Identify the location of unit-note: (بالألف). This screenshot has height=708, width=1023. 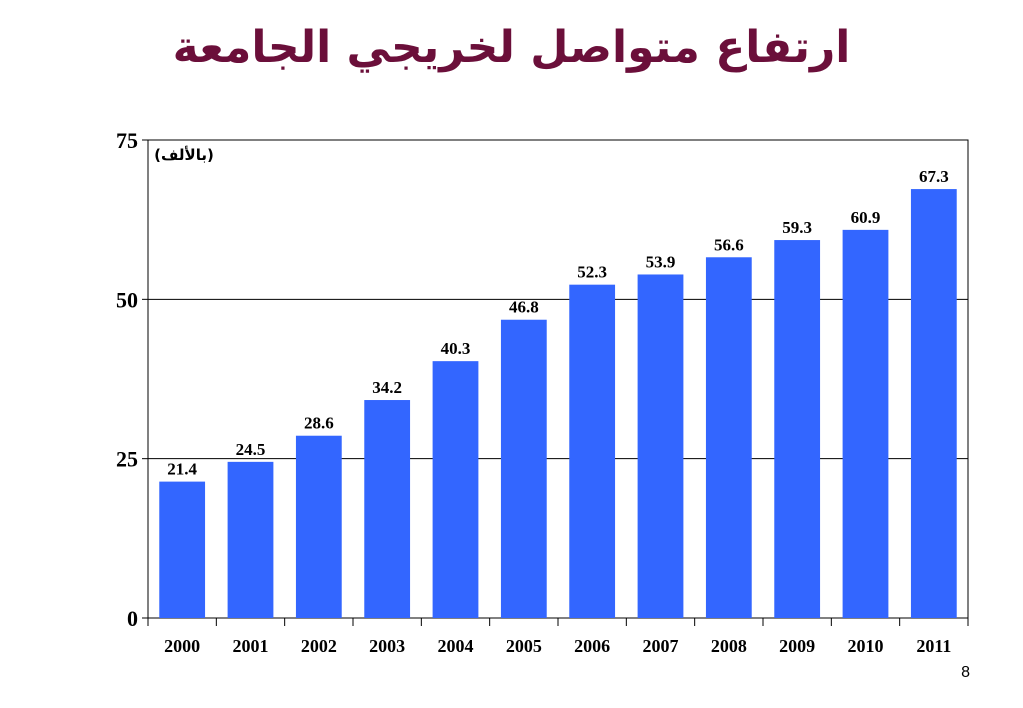
(184, 155).